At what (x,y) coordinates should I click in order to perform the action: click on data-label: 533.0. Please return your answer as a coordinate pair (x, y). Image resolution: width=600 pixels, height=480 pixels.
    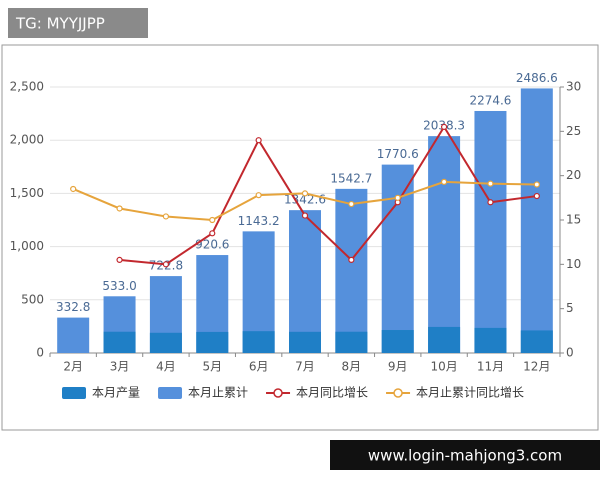
    Looking at the image, I should click on (119, 286).